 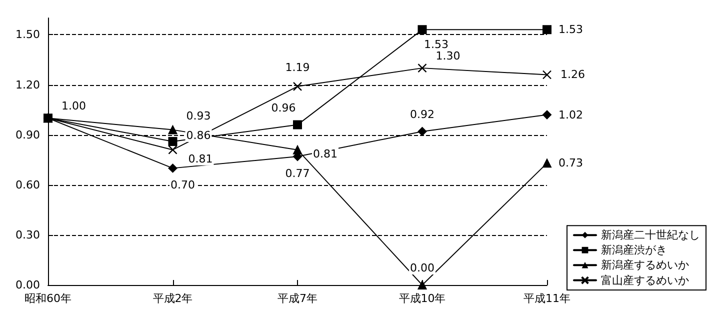 I want to click on y-tick-label: 1.20, so click(x=28, y=85).